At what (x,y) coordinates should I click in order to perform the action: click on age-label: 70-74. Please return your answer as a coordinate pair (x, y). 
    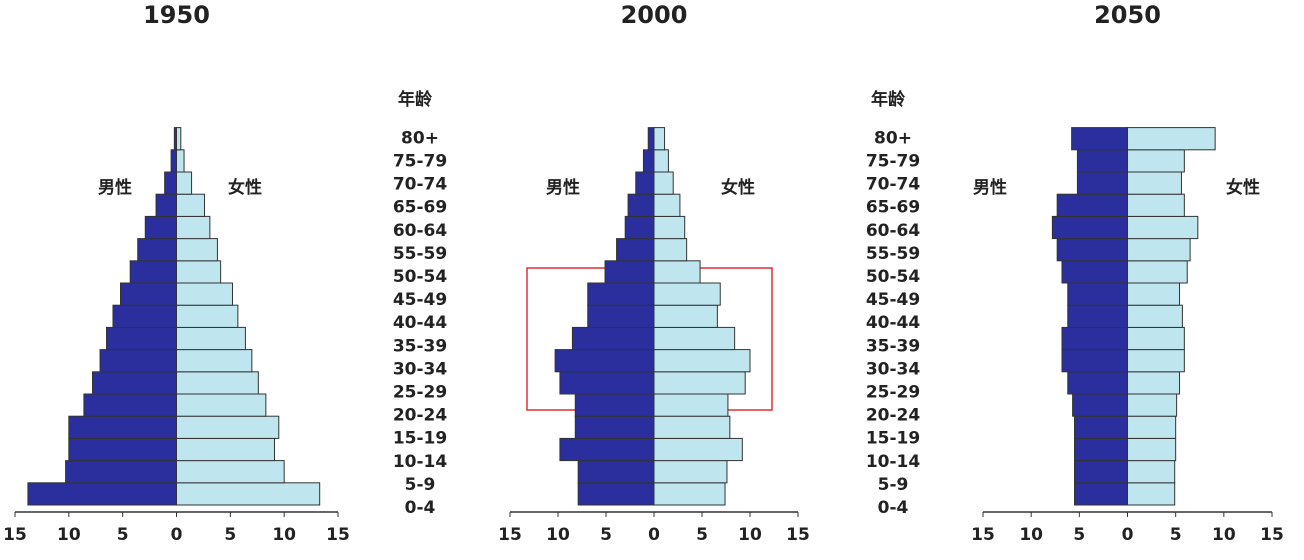
    Looking at the image, I should click on (420, 185).